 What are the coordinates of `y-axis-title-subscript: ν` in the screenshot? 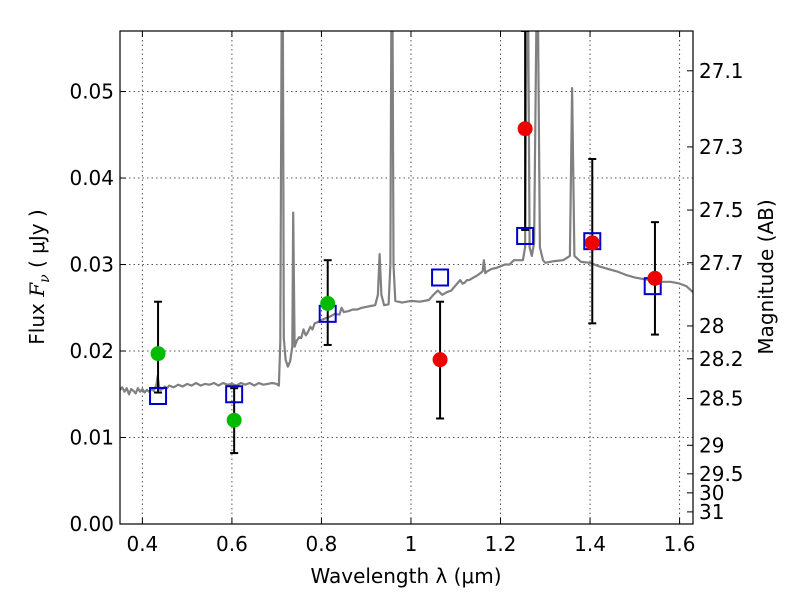 It's located at (45, 278).